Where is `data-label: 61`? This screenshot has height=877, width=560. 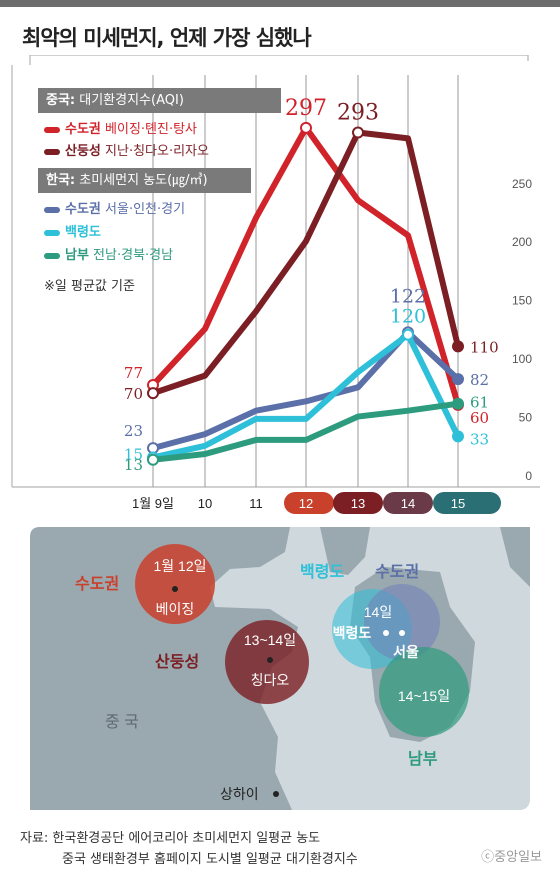 data-label: 61 is located at coordinates (479, 403).